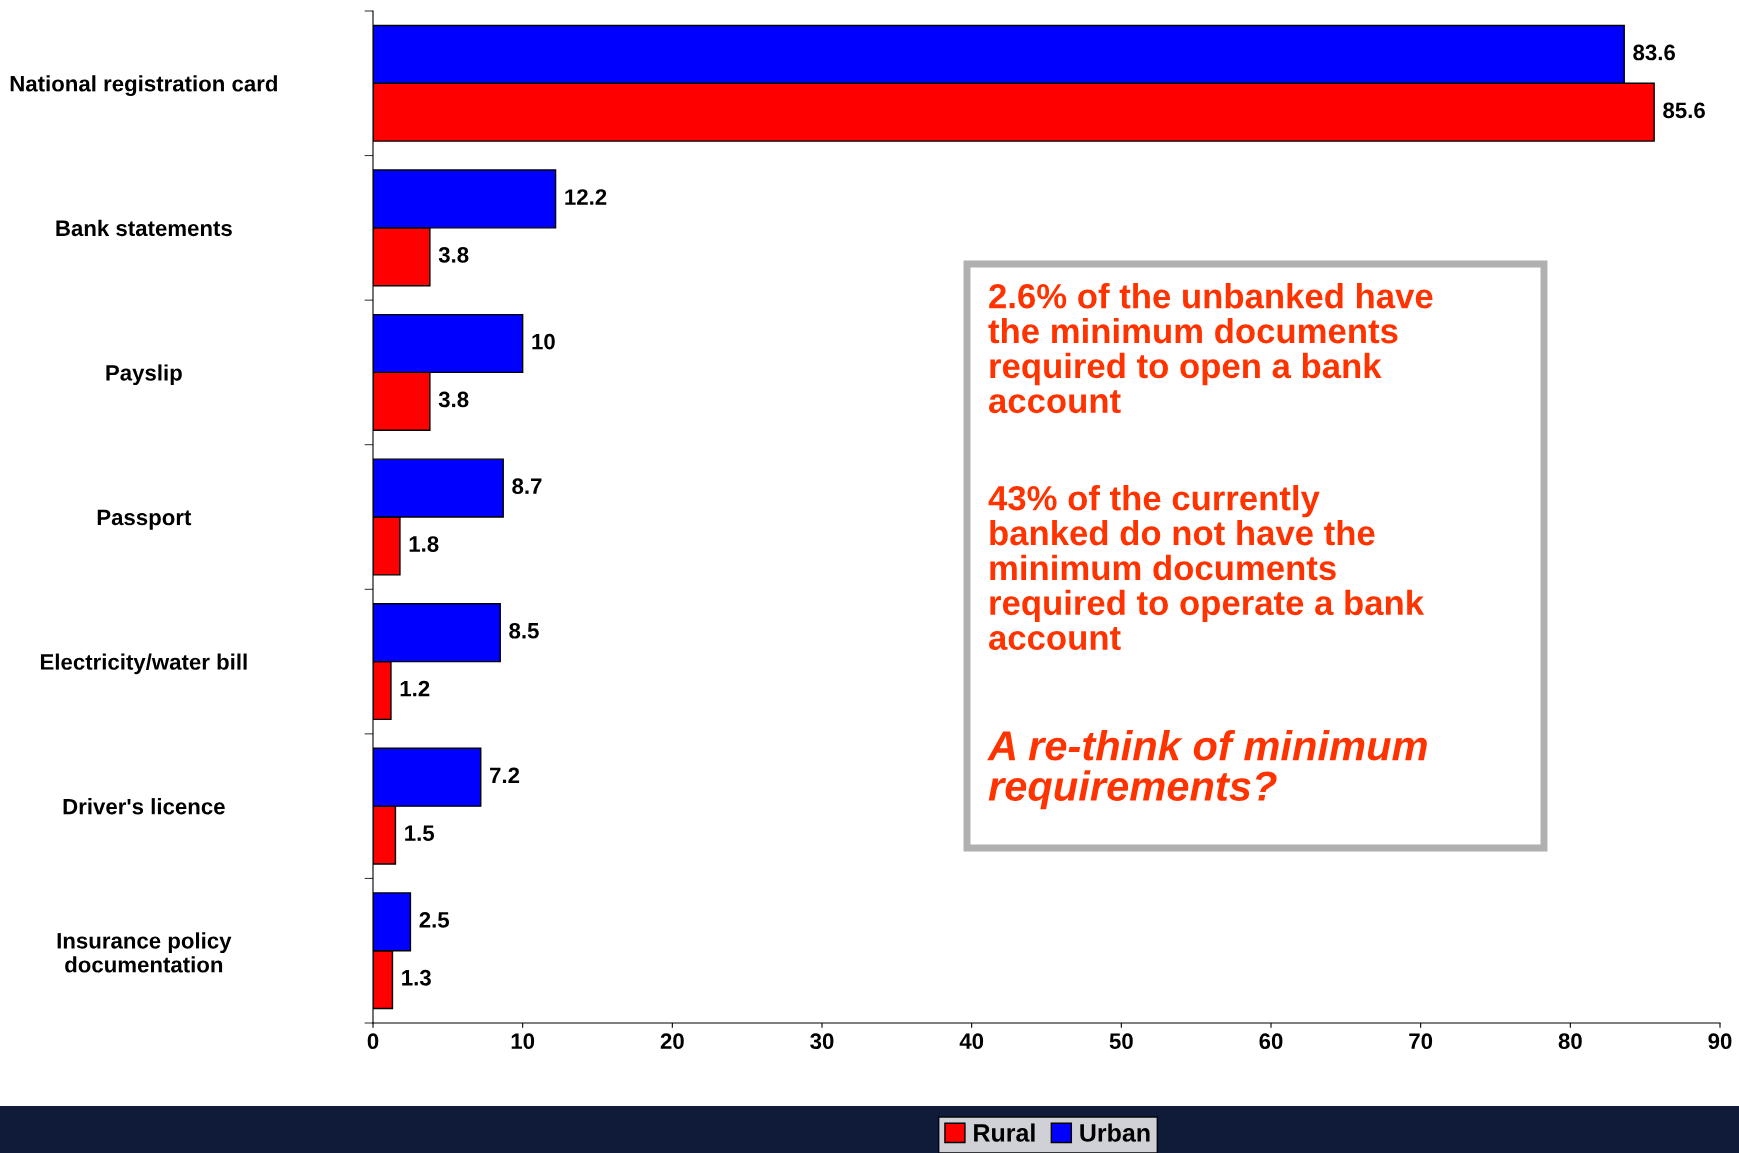 This screenshot has width=1739, height=1153. Describe the element at coordinates (822, 1041) in the screenshot. I see `x-tick-label: 30` at that location.